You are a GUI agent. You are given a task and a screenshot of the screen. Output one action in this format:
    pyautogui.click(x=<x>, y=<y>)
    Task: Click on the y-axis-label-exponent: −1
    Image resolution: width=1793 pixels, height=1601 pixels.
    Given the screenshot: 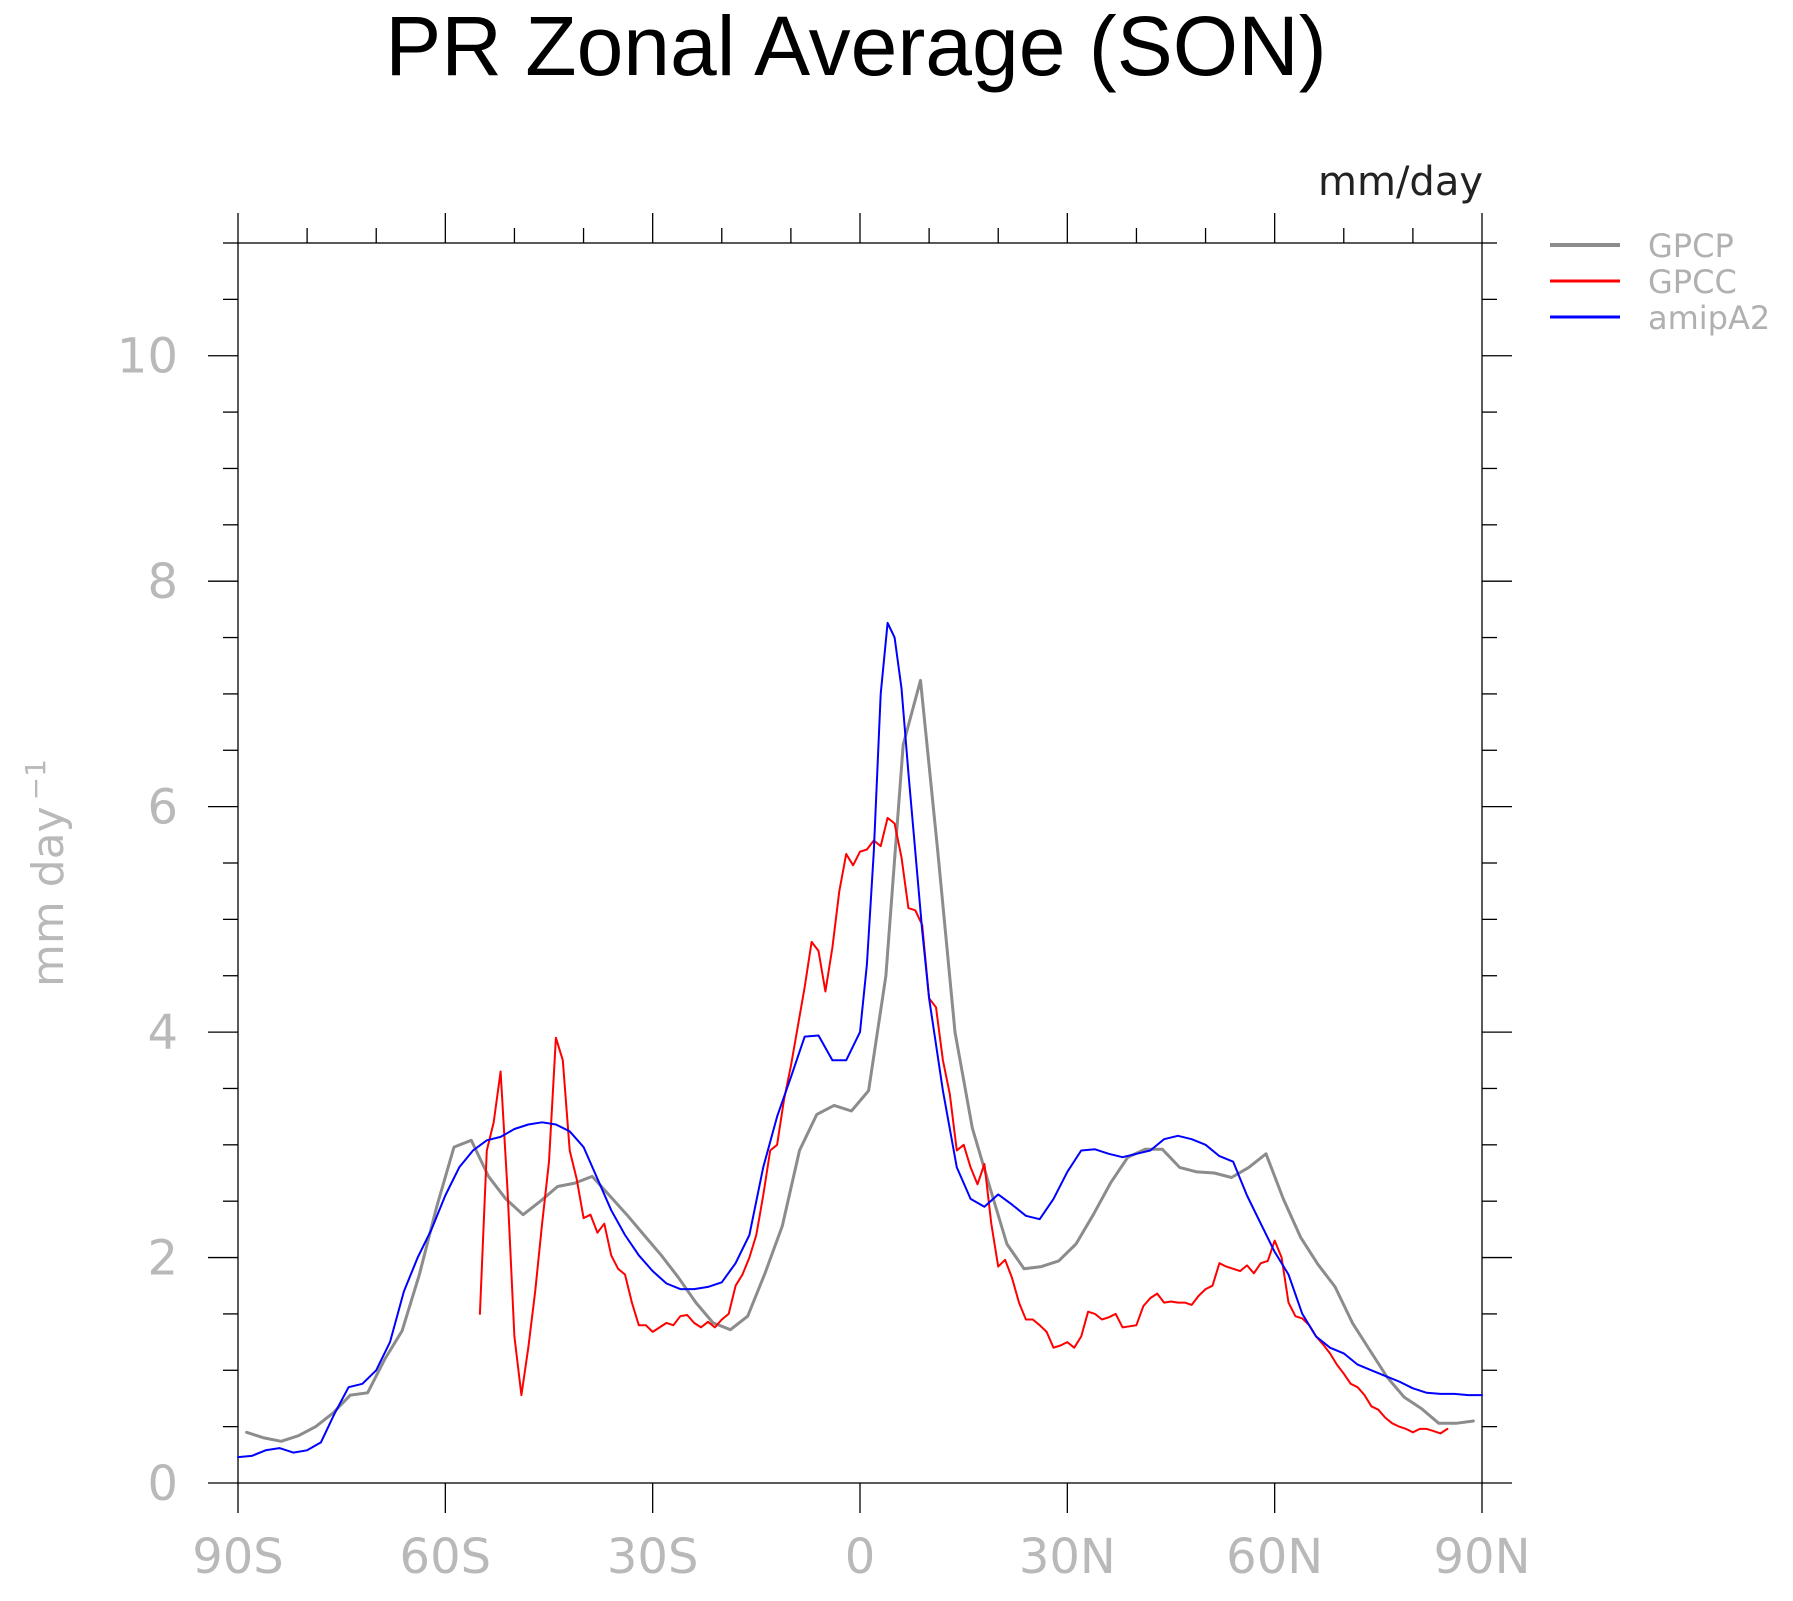 What is the action you would take?
    pyautogui.click(x=35, y=779)
    